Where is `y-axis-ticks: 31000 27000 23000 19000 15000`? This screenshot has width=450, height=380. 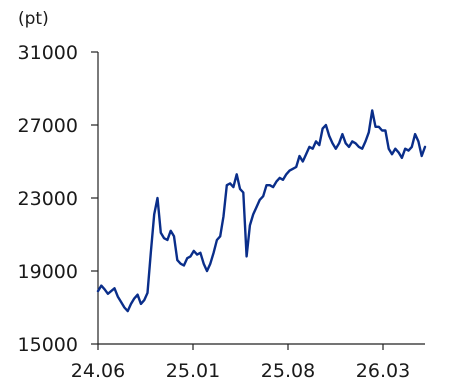 y-axis-ticks: 31000 27000 23000 19000 15000 is located at coordinates (58, 199).